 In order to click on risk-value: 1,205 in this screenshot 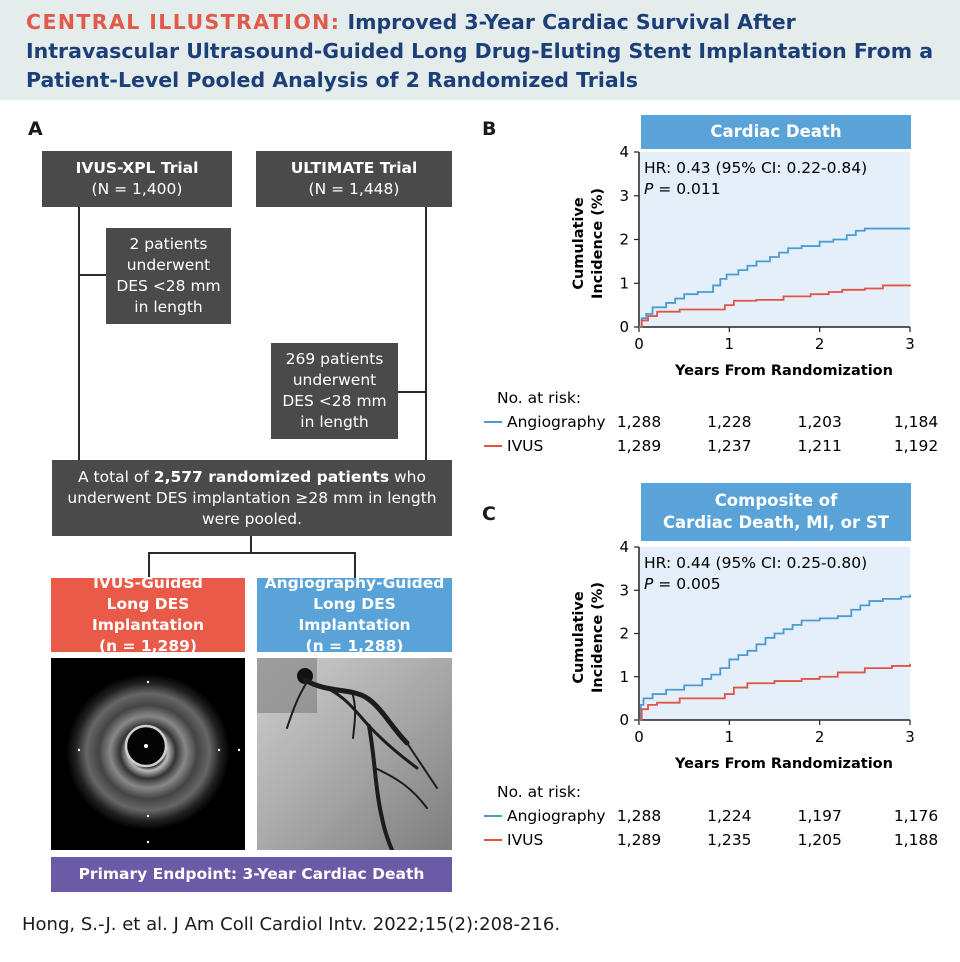, I will do `click(819, 840)`.